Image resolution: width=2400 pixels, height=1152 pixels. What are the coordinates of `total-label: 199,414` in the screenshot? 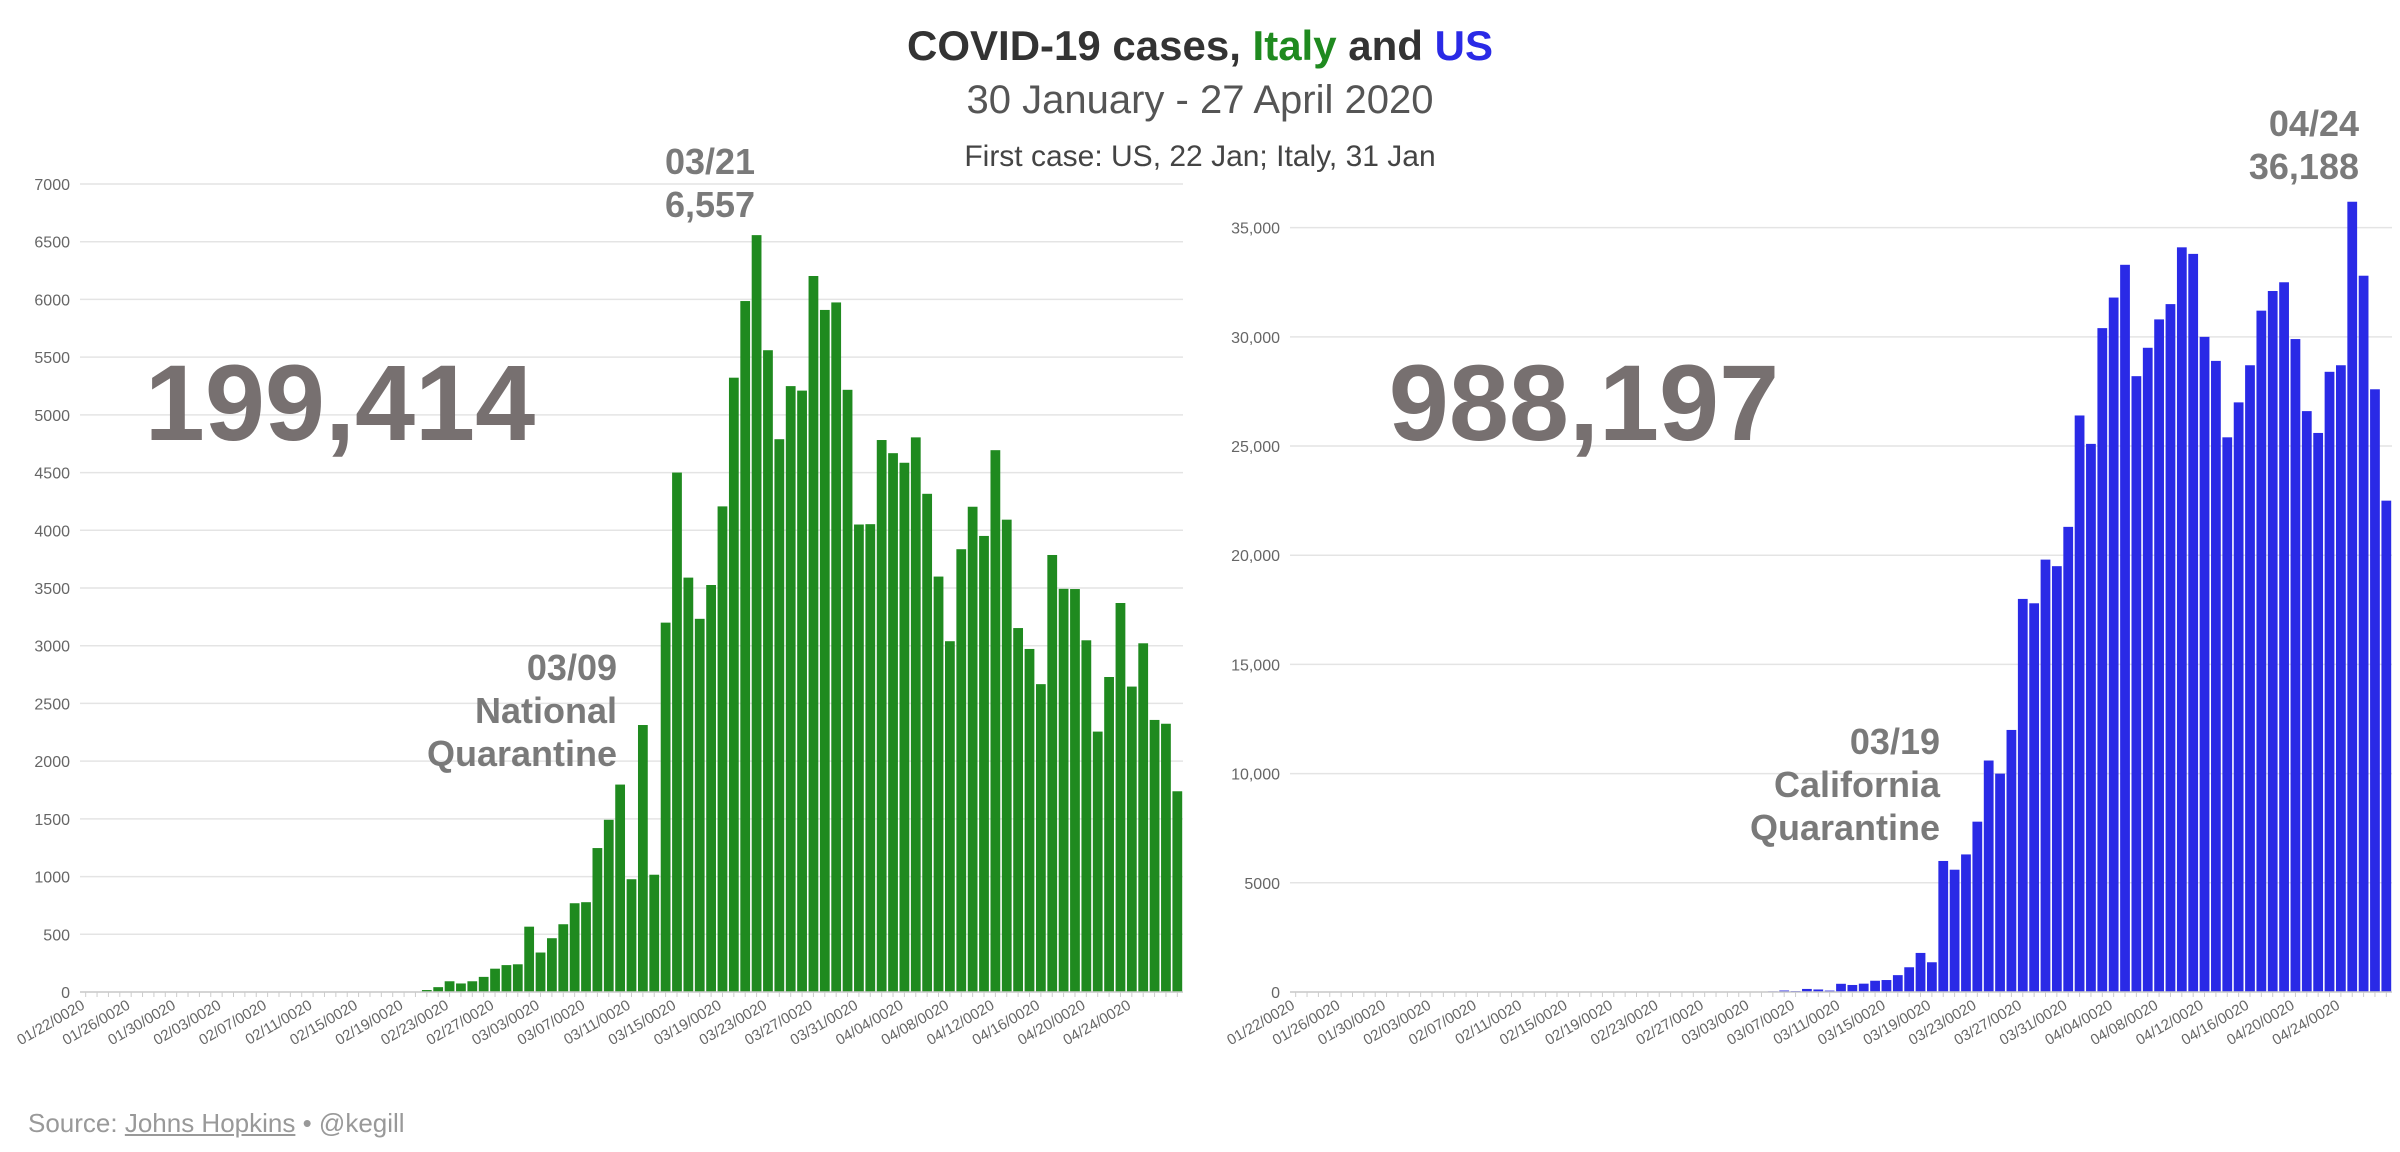 It's located at (340, 402).